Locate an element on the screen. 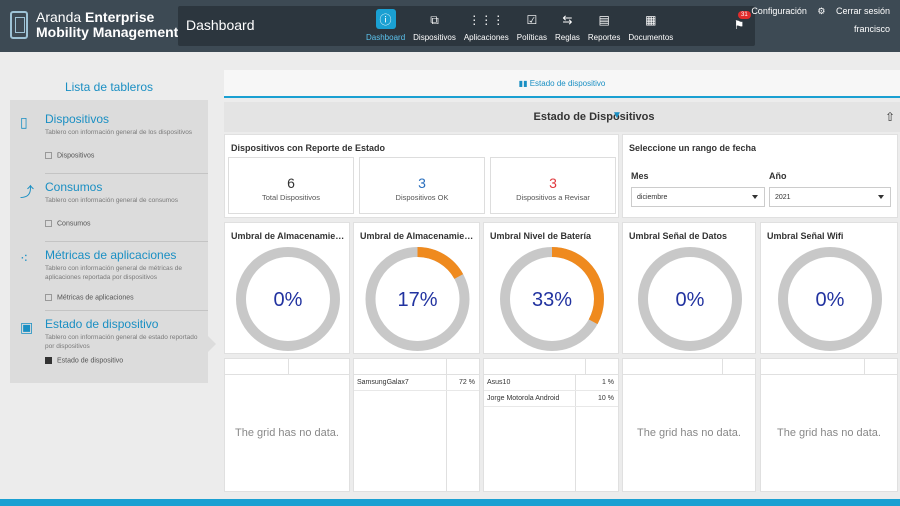 The image size is (900, 506). table-row: Asus10 1 % is located at coordinates (551, 383).